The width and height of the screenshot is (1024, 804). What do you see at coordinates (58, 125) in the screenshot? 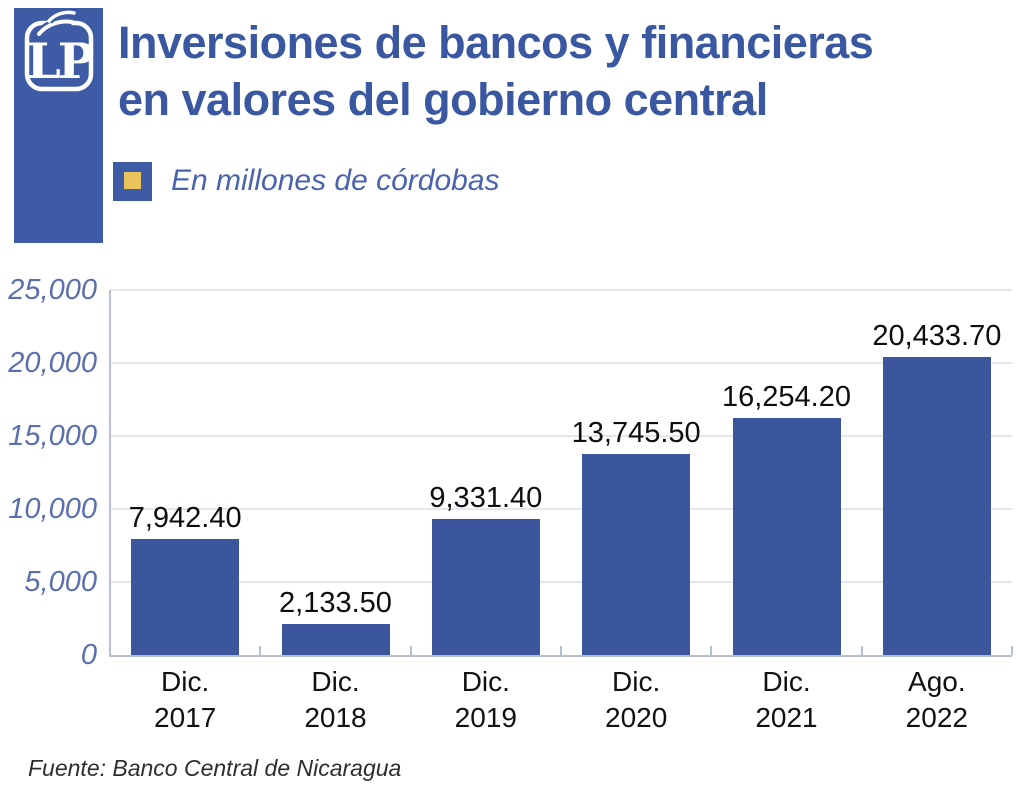
I see `la-prensa-logo: LP` at bounding box center [58, 125].